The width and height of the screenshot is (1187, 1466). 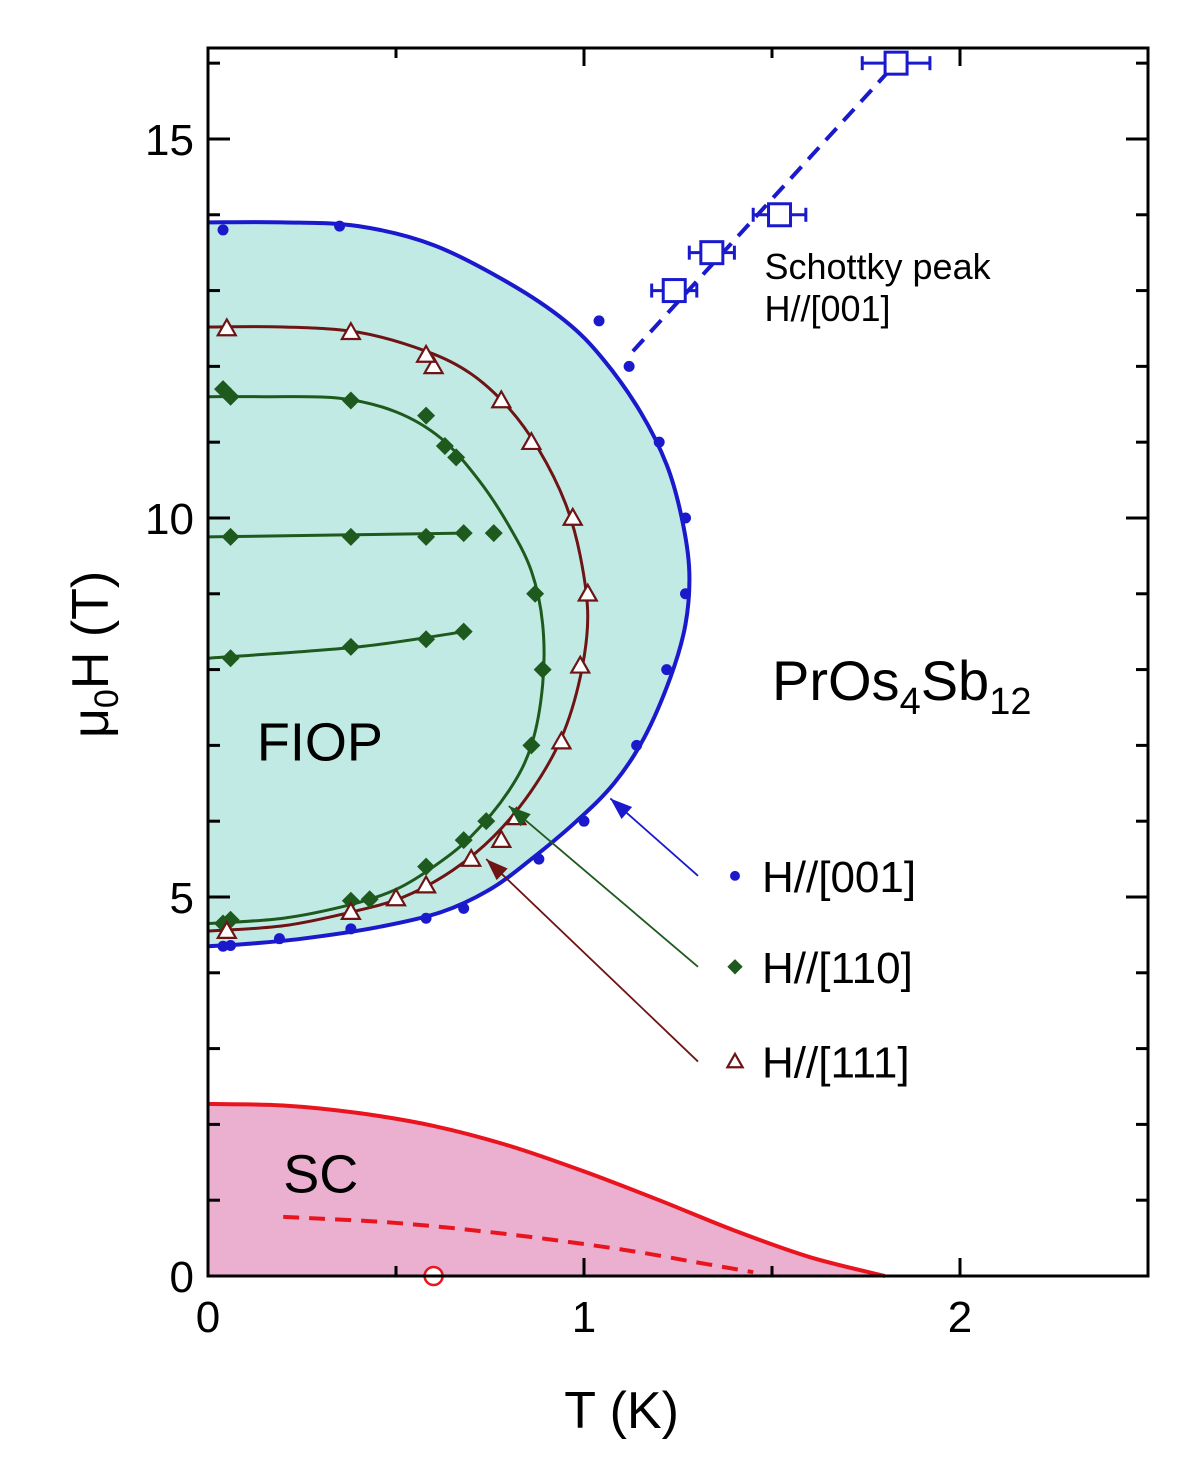 I want to click on compound-label: PrOs4Sb12, so click(x=901, y=686).